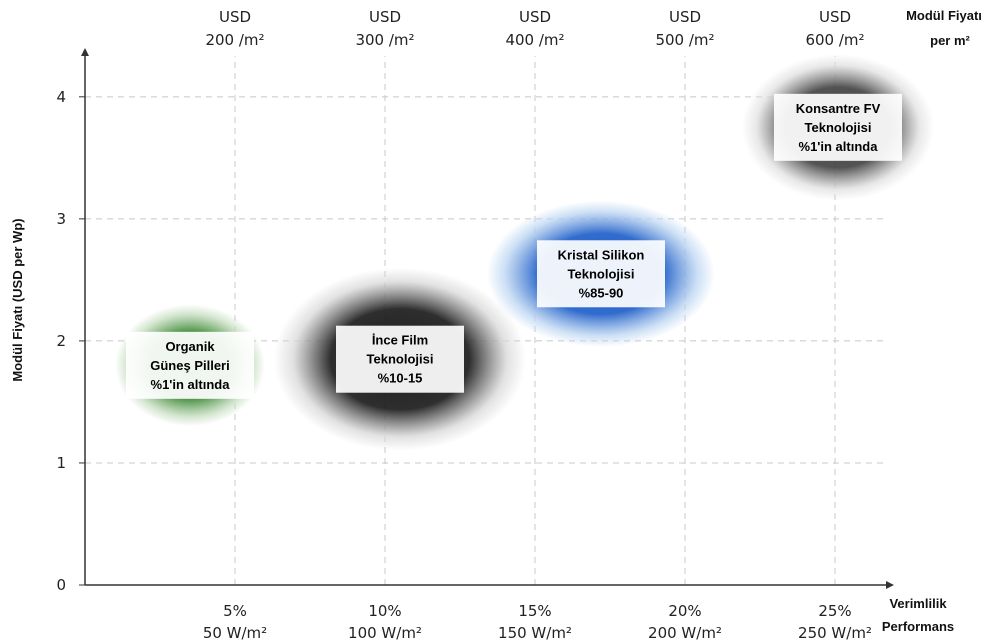 Image resolution: width=991 pixels, height=644 pixels. I want to click on x-tick-label-0: 5%, so click(235, 611).